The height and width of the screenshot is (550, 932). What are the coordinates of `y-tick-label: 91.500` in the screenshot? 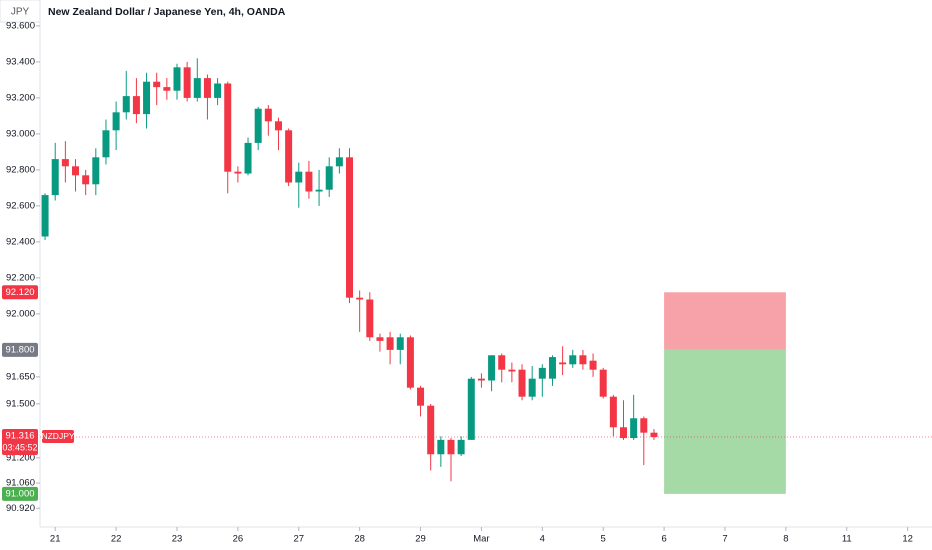 It's located at (20, 403).